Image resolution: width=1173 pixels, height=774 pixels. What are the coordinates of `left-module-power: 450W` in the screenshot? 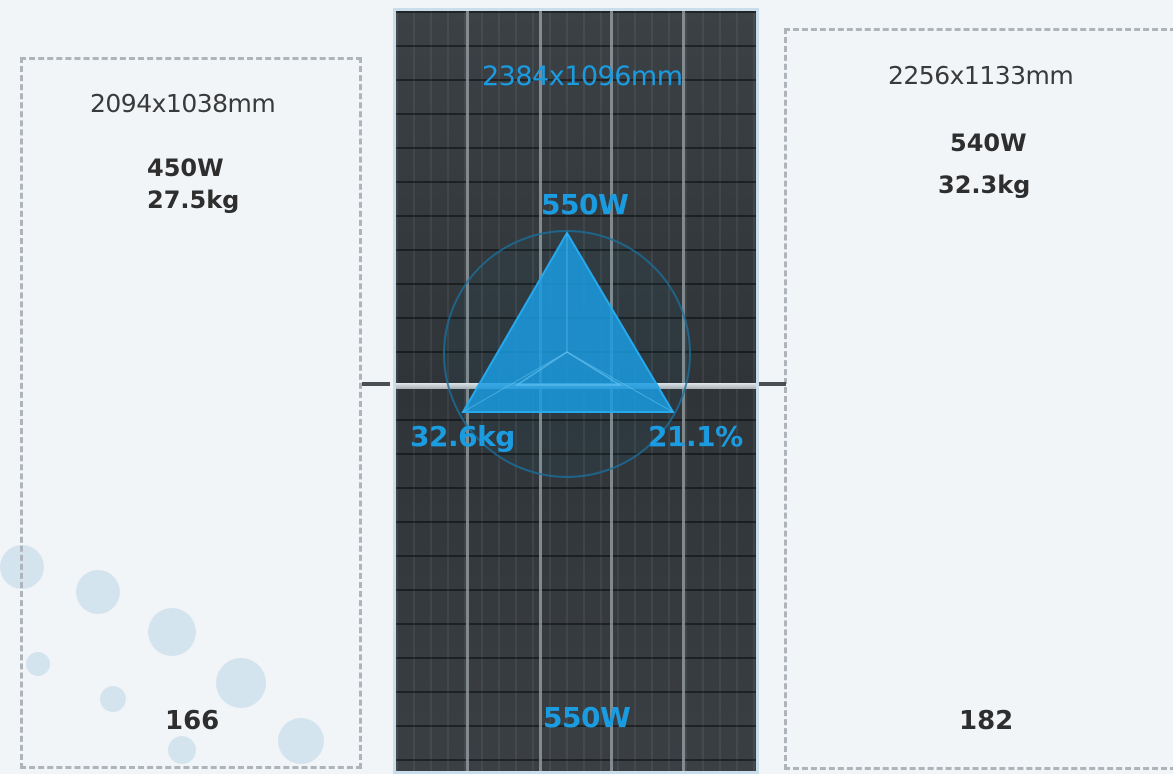 It's located at (185, 168).